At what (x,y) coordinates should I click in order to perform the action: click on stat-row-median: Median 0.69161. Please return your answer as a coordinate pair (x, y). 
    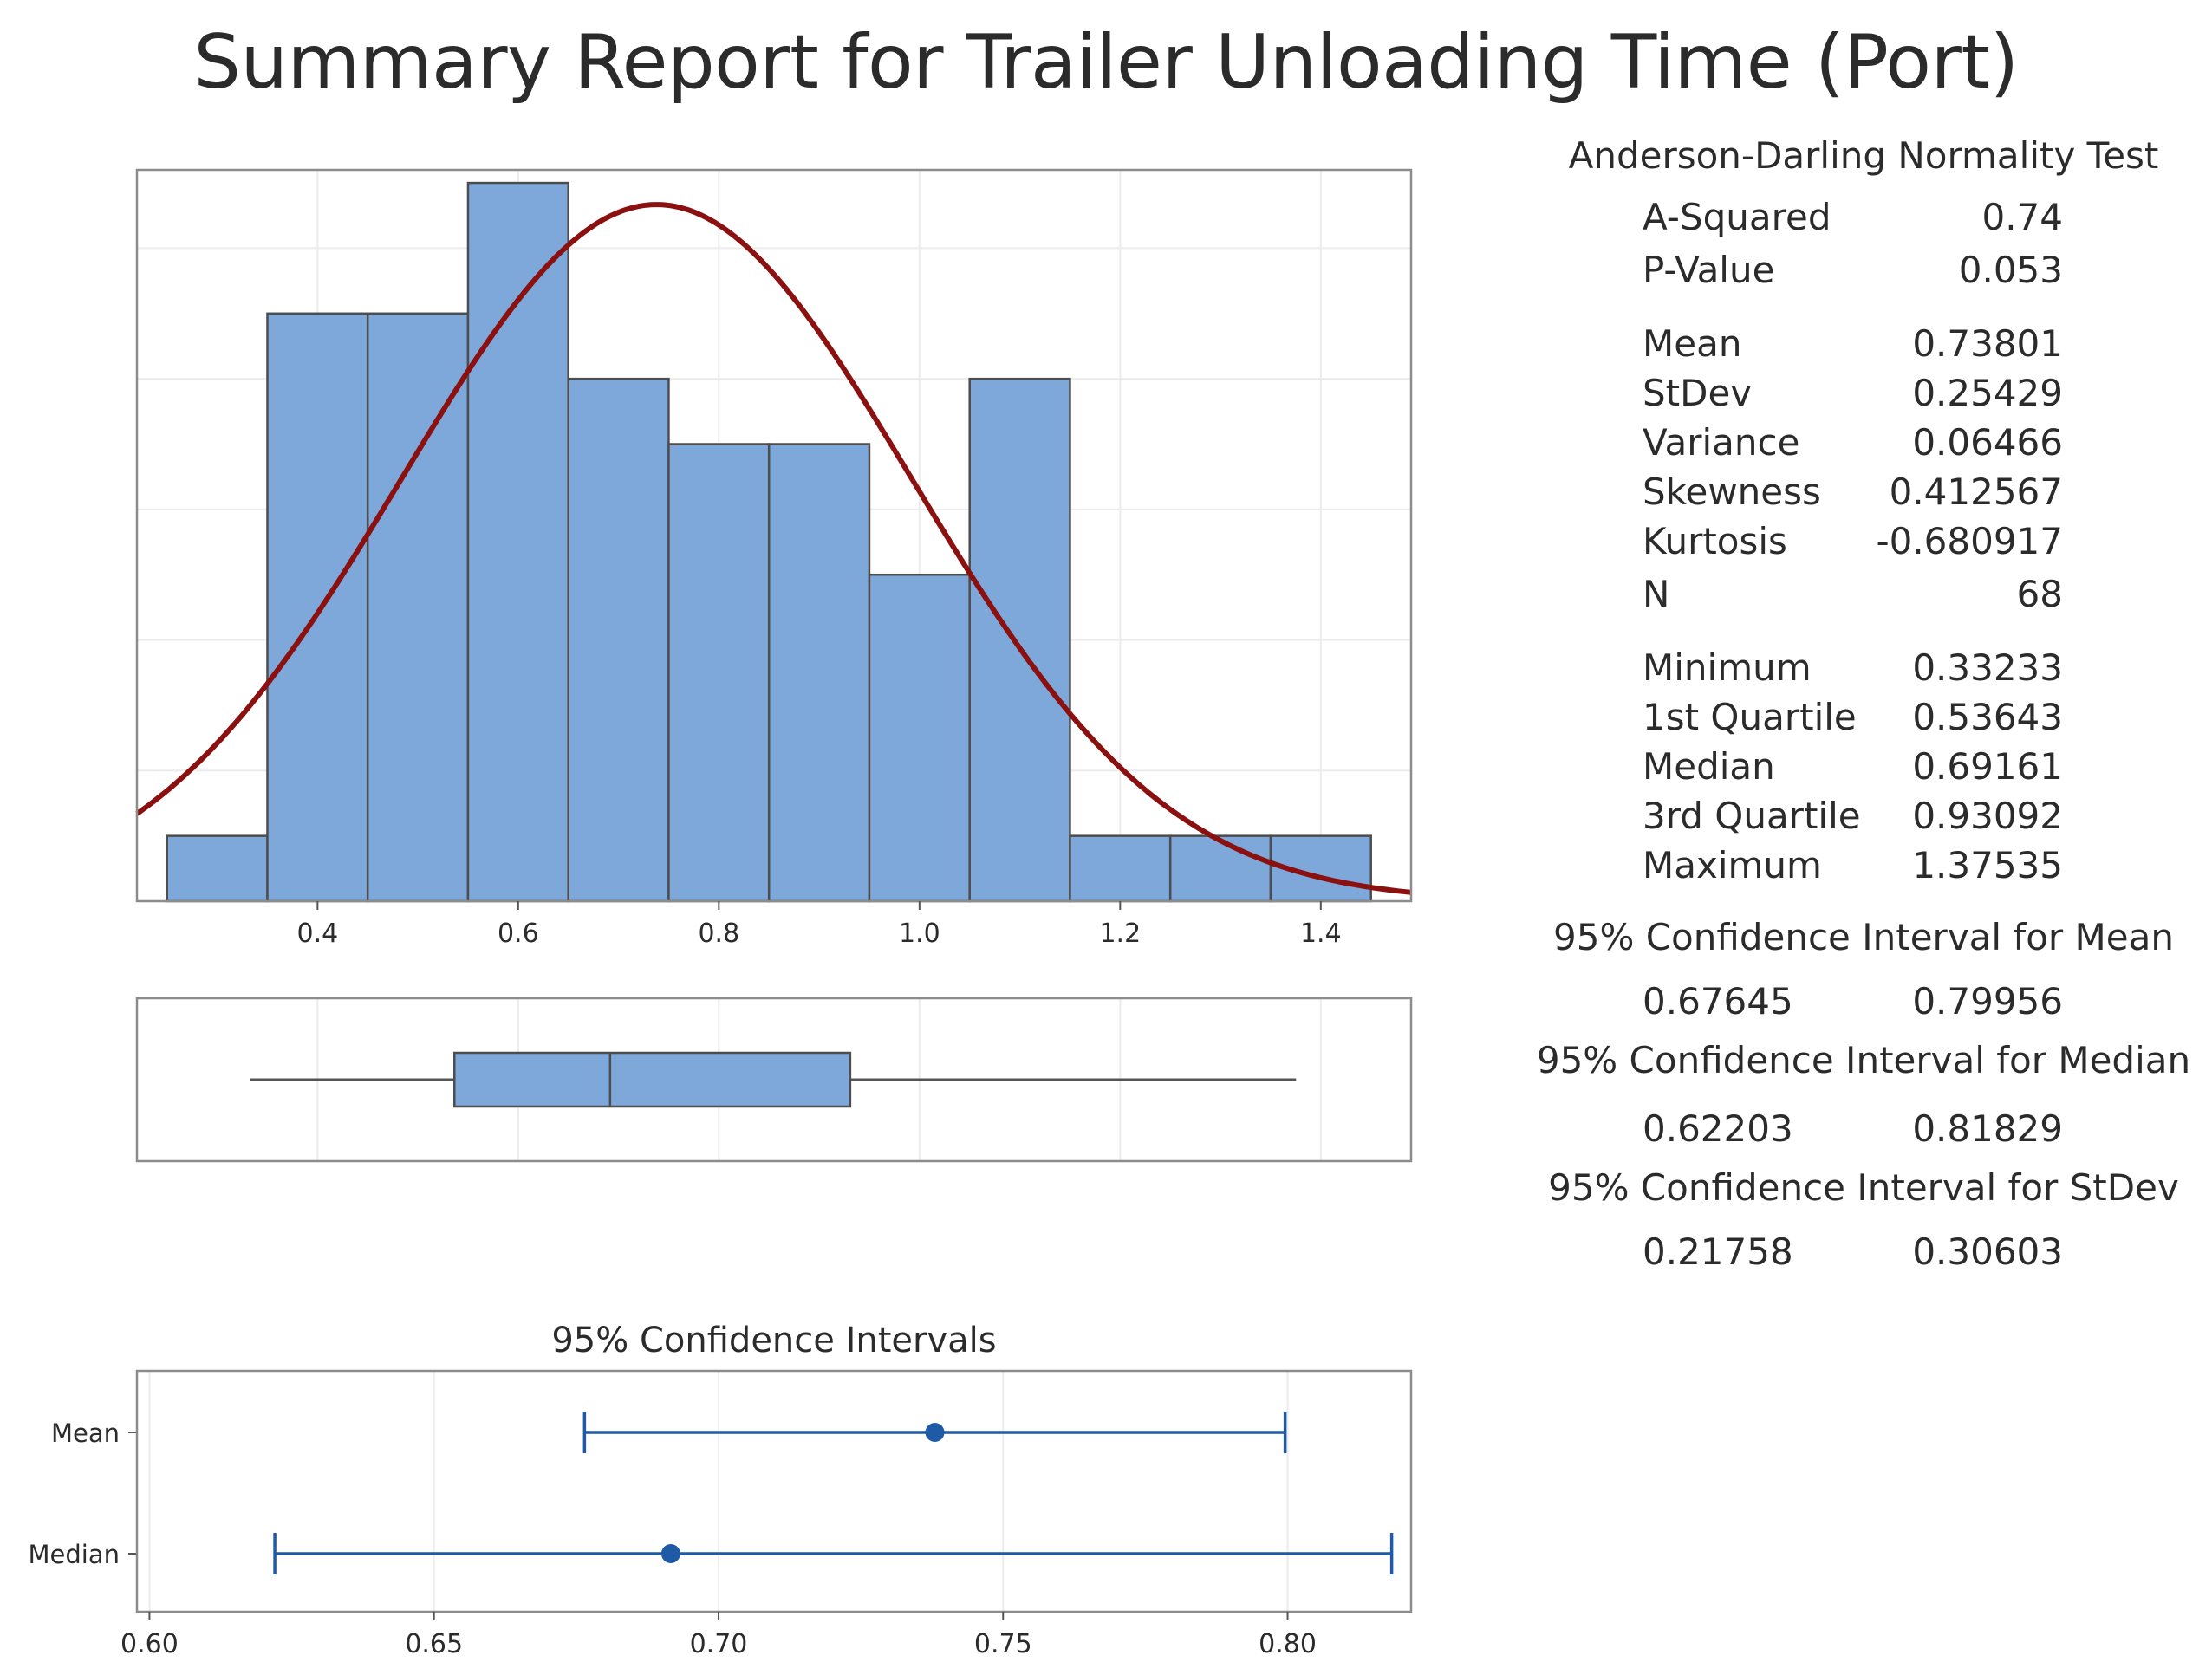
    Looking at the image, I should click on (1864, 773).